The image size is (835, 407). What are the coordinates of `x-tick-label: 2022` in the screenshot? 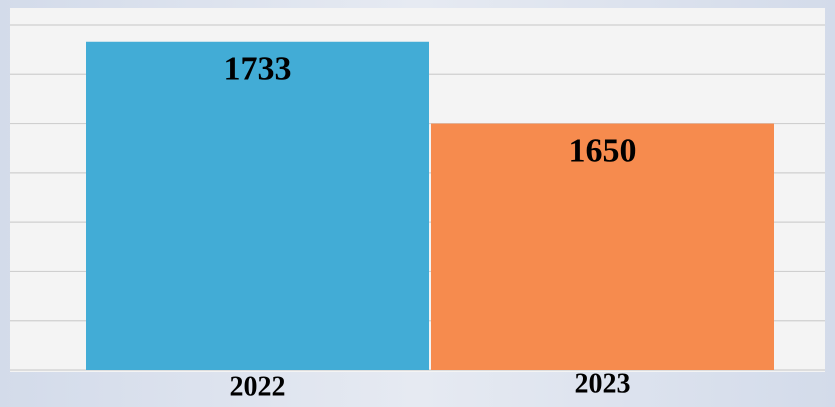 It's located at (258, 386).